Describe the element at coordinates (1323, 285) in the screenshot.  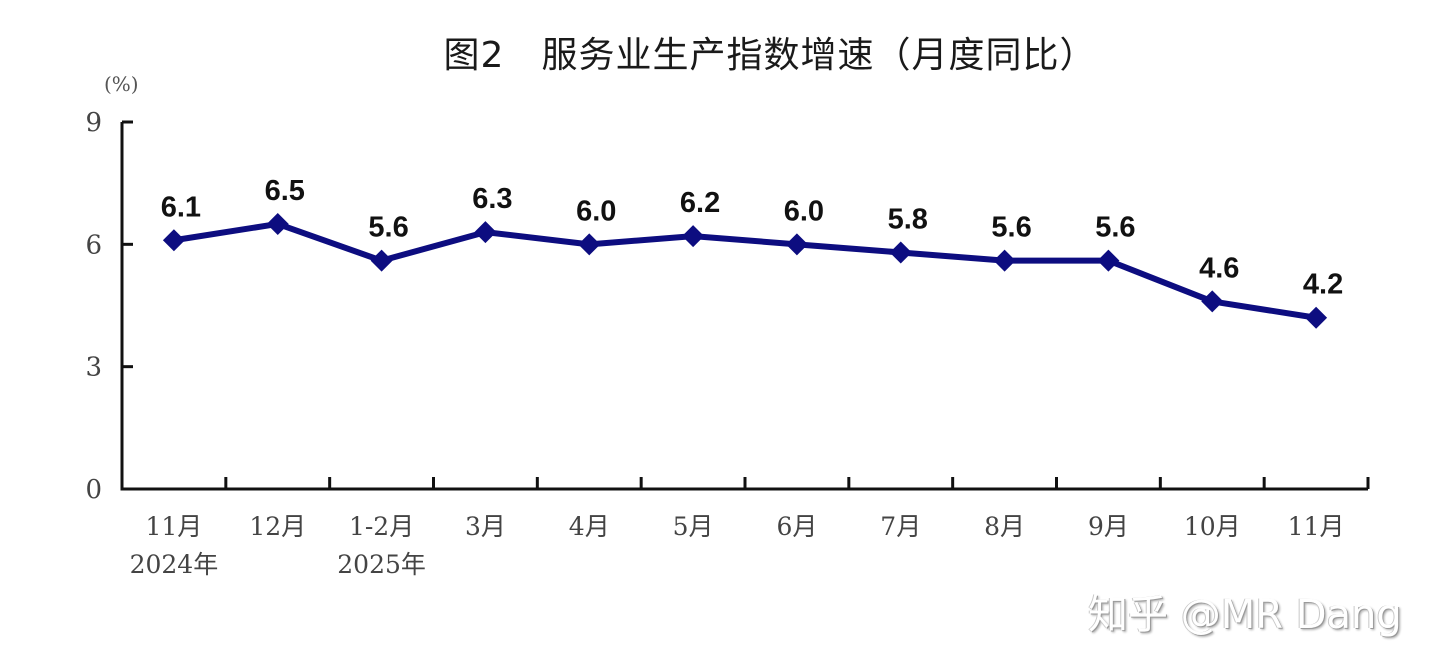
I see `data-label: 4.2` at that location.